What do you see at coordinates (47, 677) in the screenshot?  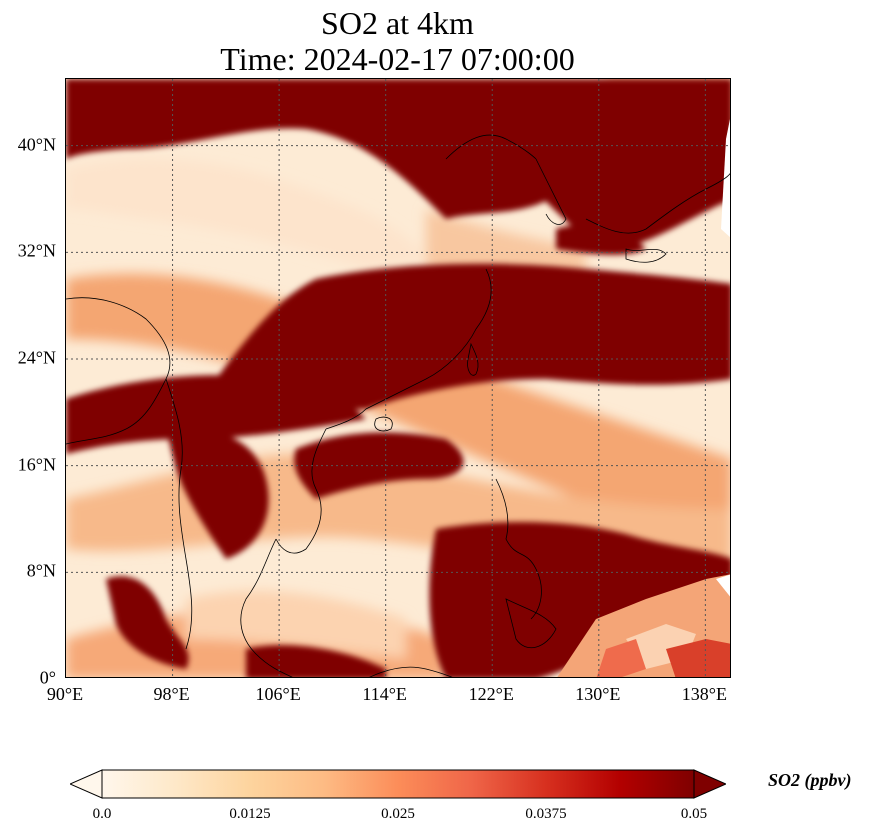 I see `latitude-tick-label: 0°` at bounding box center [47, 677].